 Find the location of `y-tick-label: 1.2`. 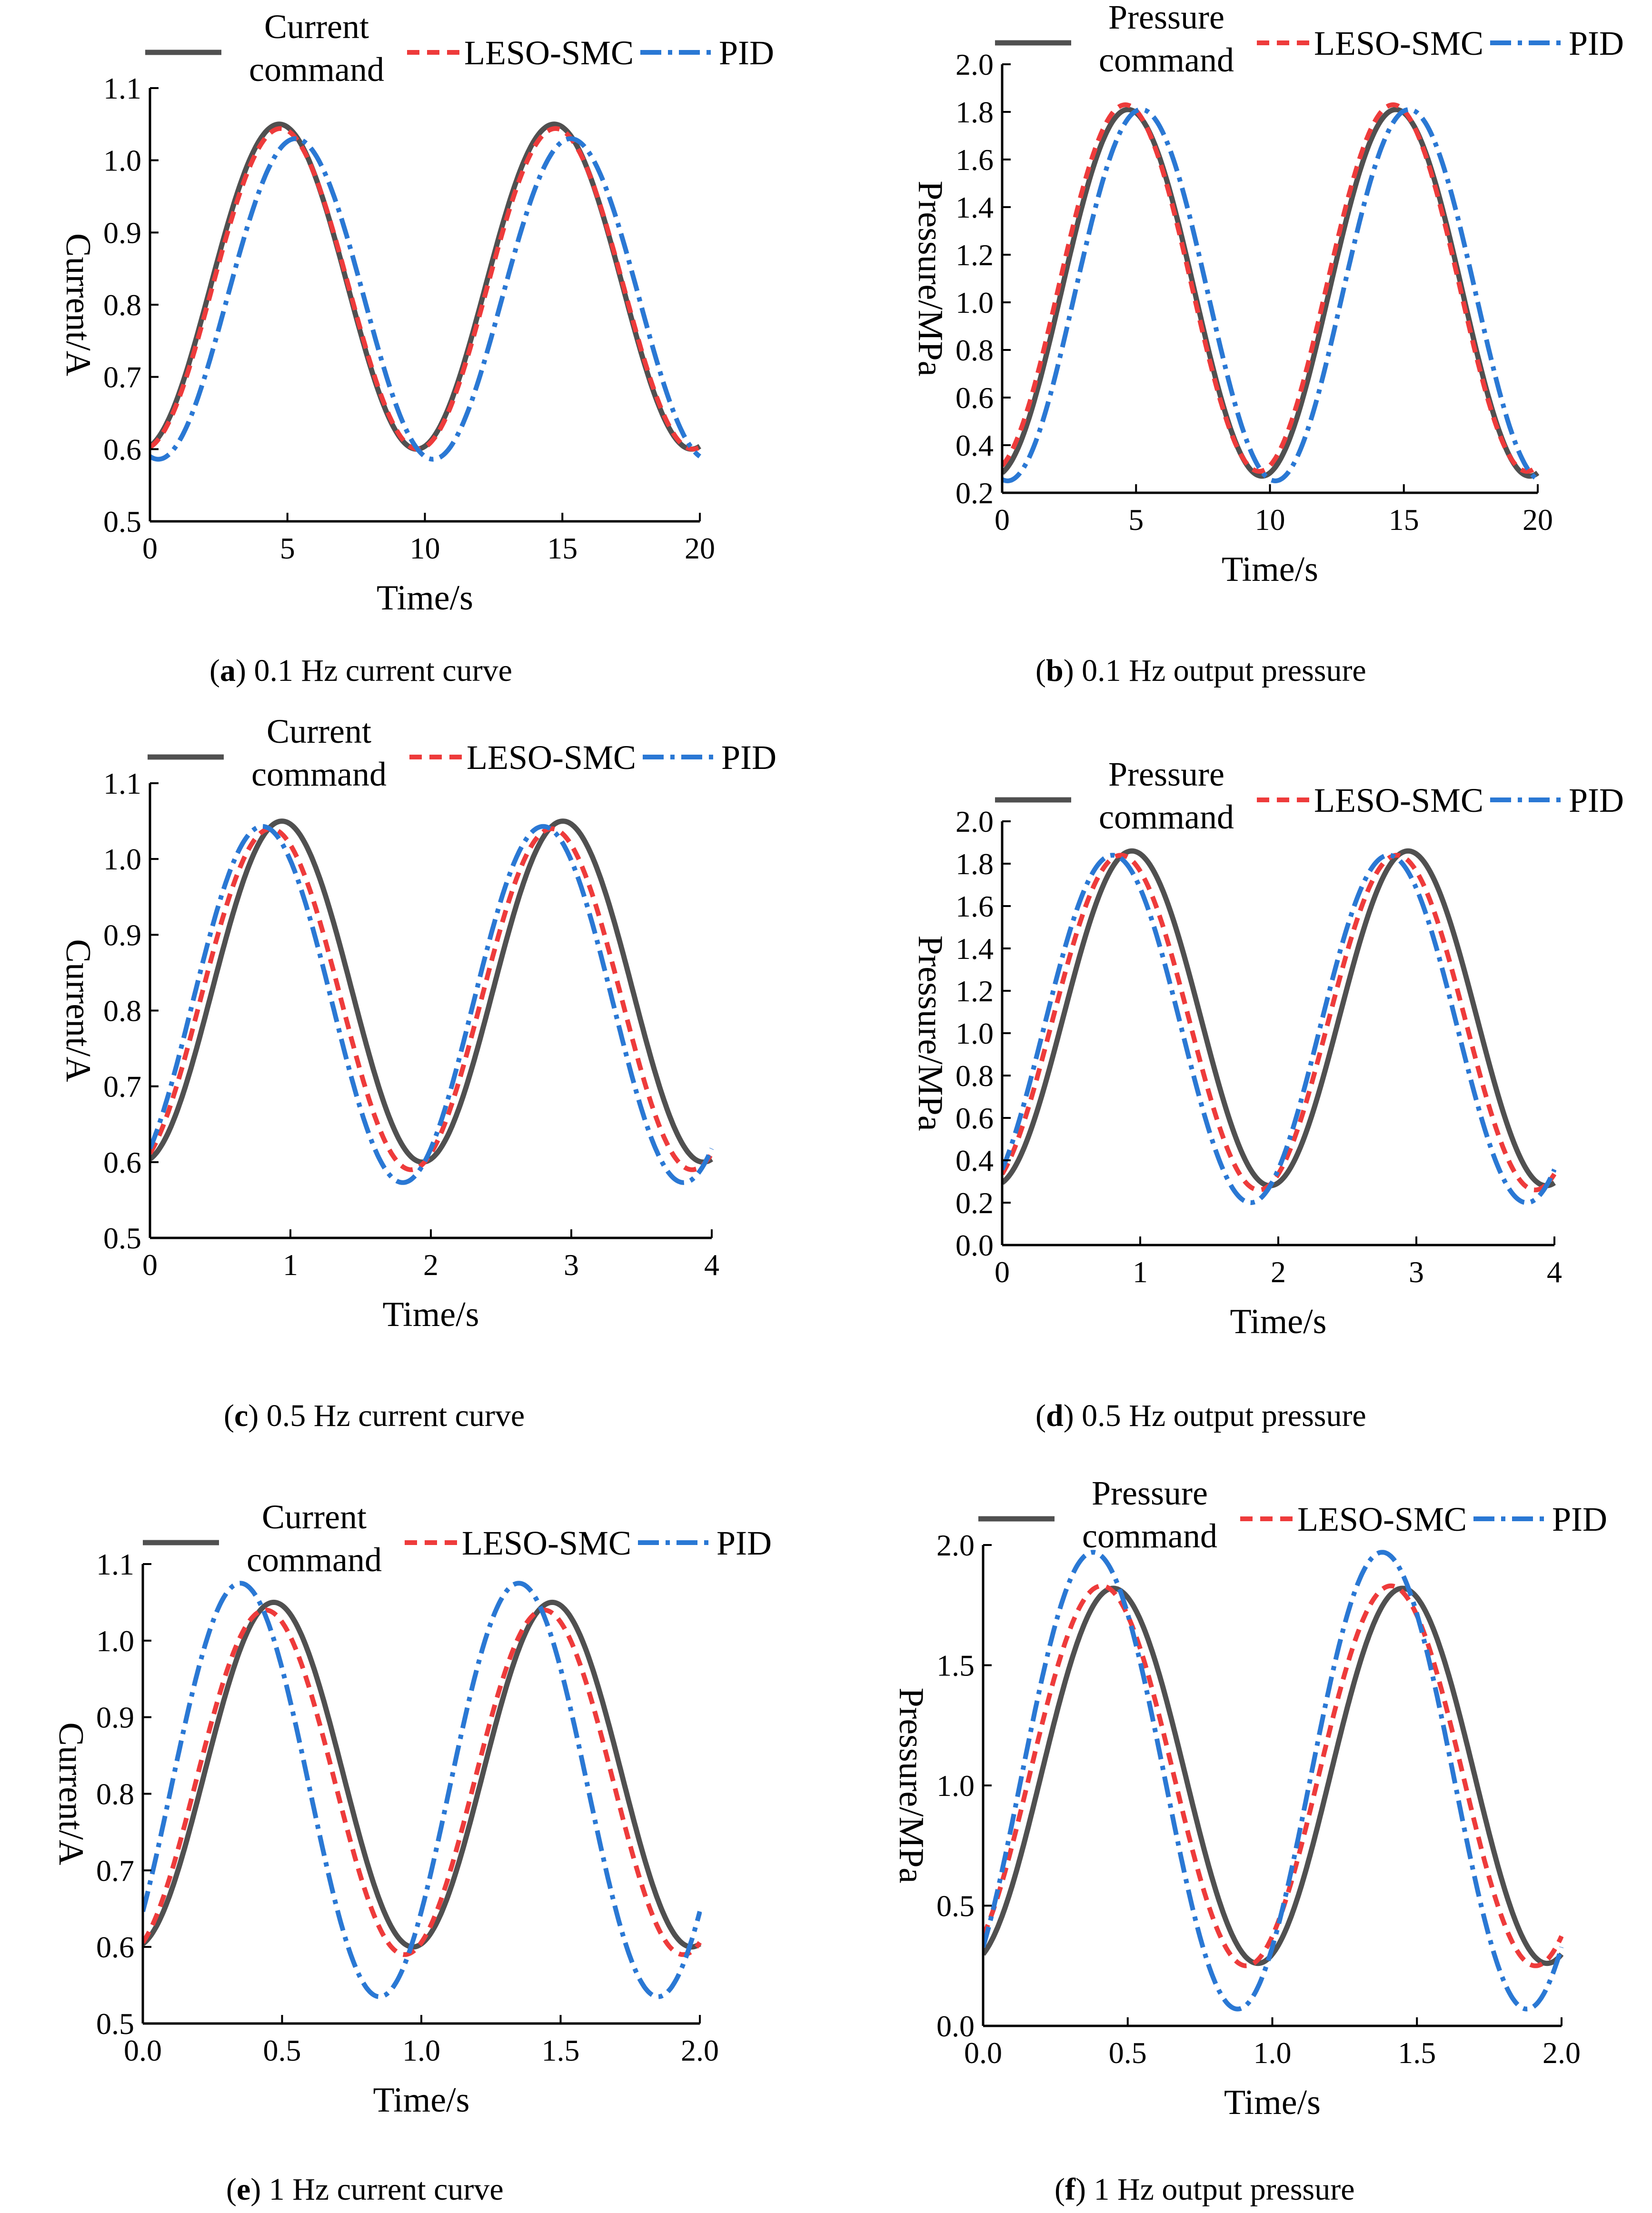

y-tick-label: 1.2 is located at coordinates (975, 991).